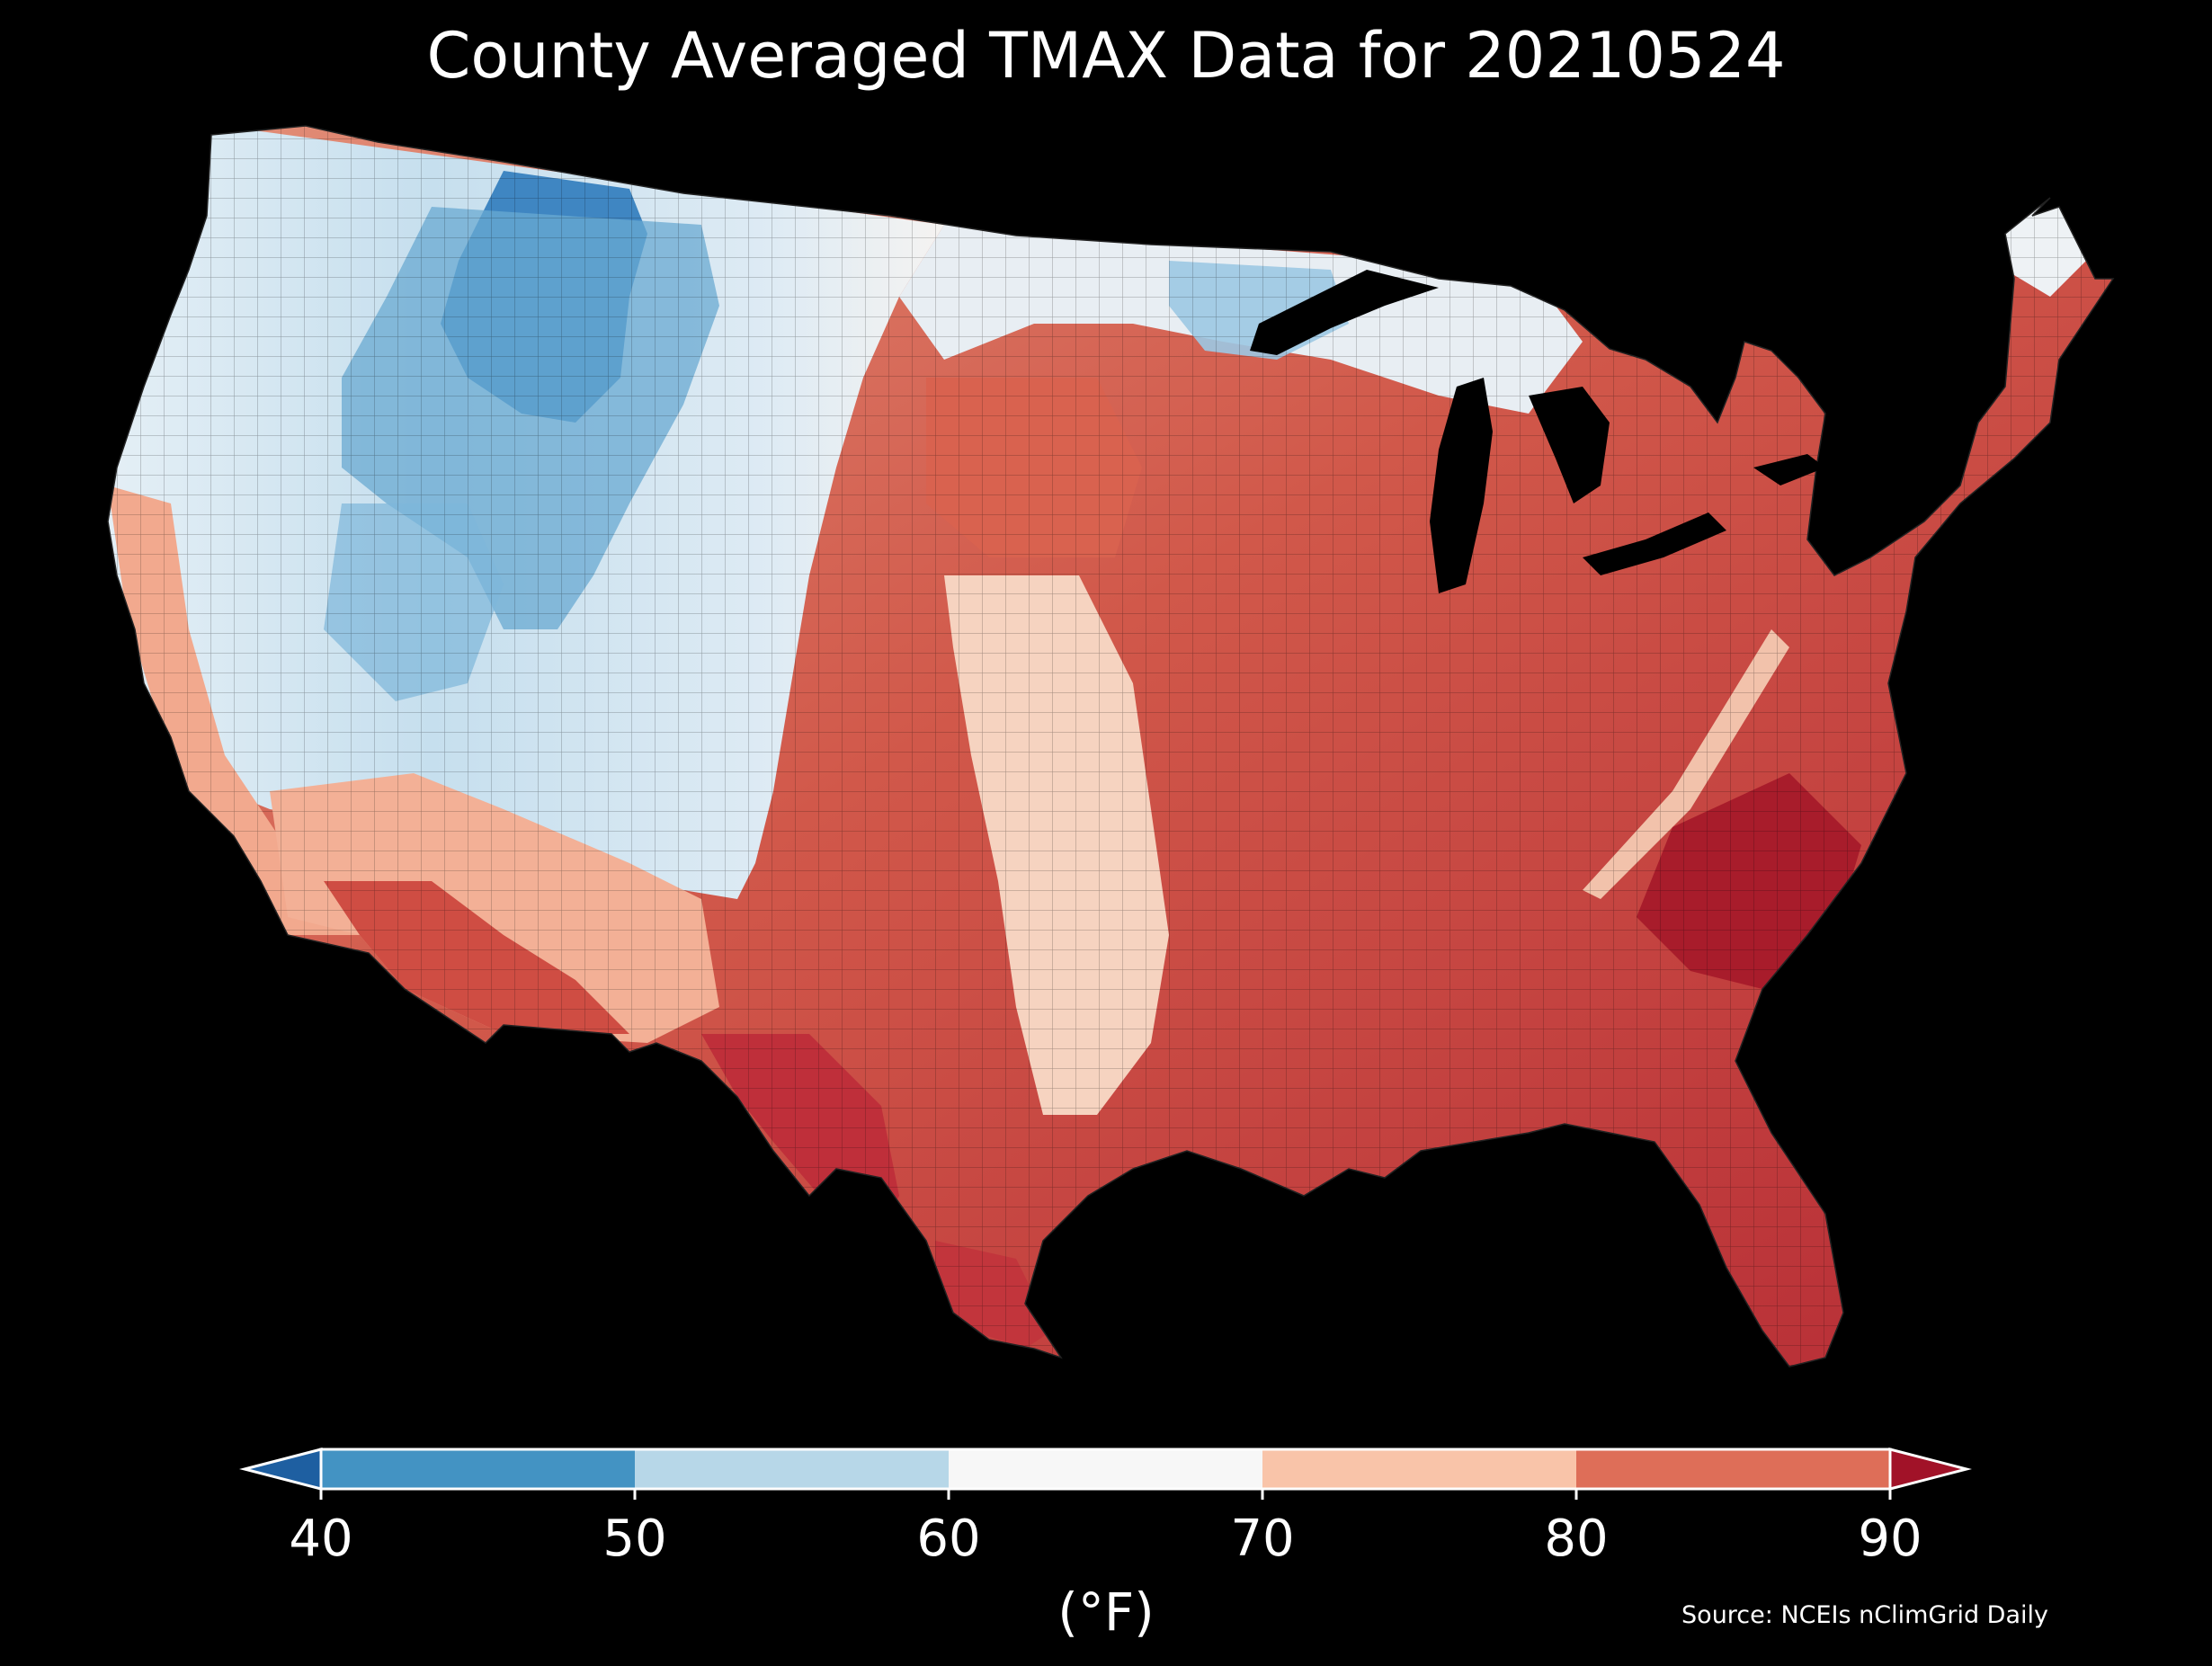 The image size is (2212, 1666). I want to click on colorbar-tick-label: 60, so click(948, 1539).